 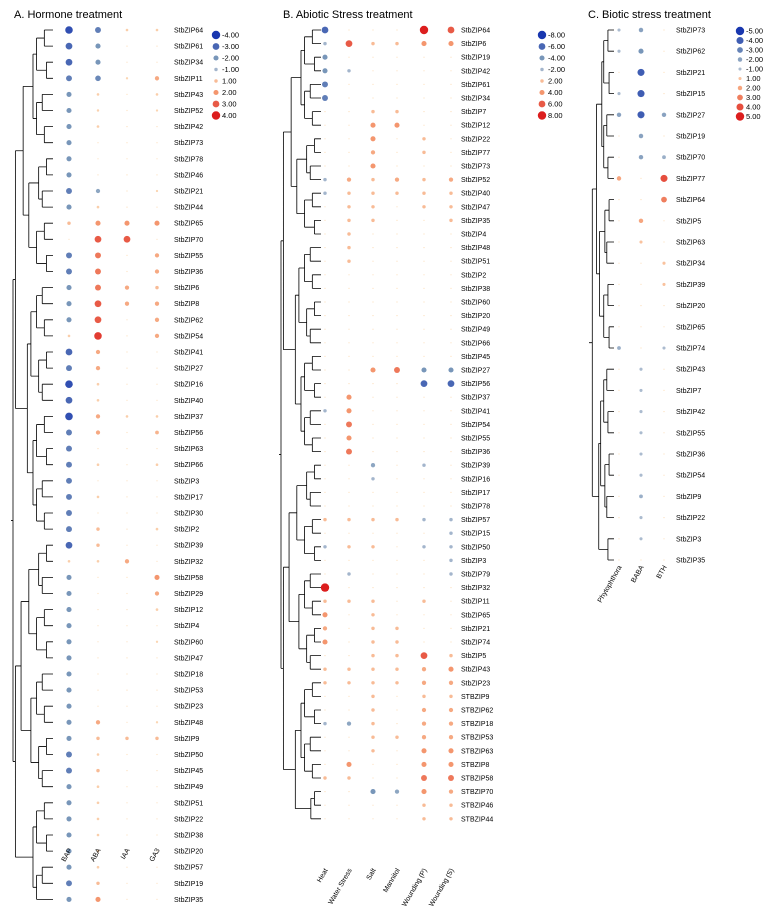 What do you see at coordinates (188, 594) in the screenshot?
I see `gene-label: StbZIP29` at bounding box center [188, 594].